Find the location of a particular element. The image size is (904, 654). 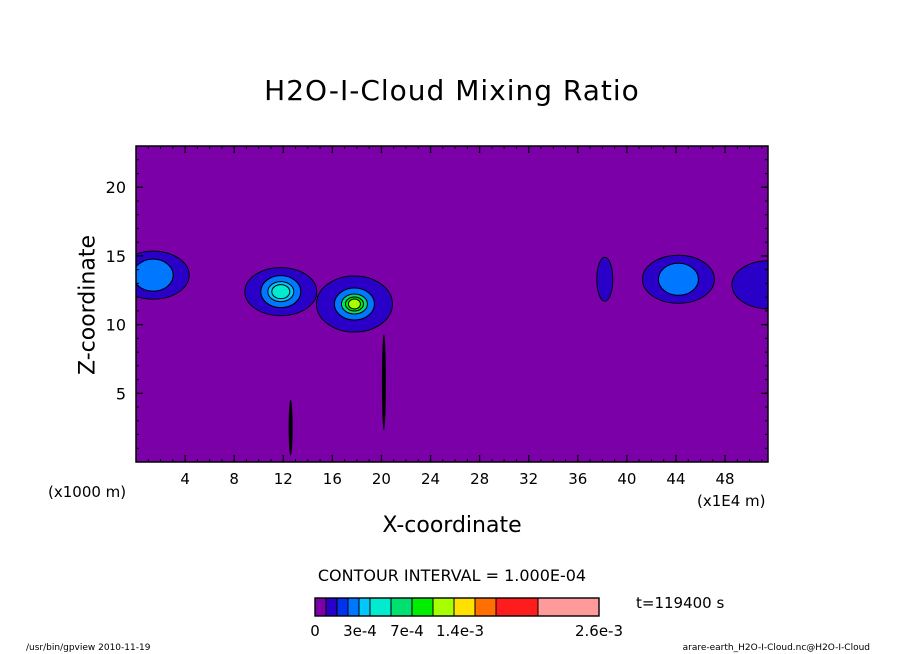

x-tick-label-5: 24 is located at coordinates (430, 479).